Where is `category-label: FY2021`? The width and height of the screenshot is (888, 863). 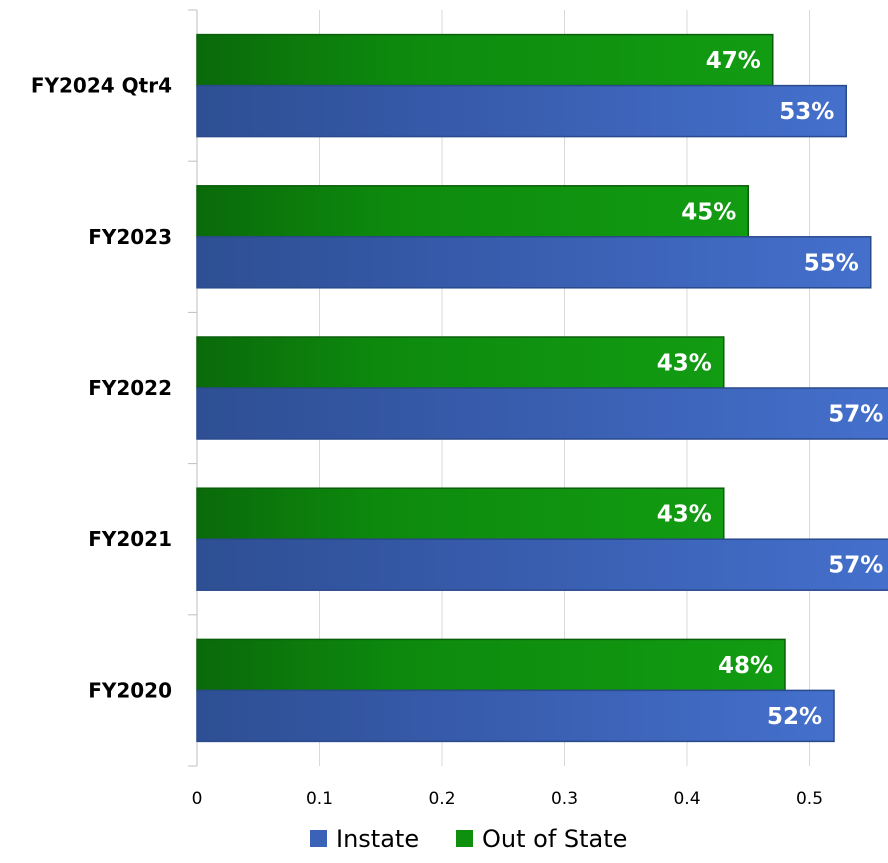 category-label: FY2021 is located at coordinates (130, 539).